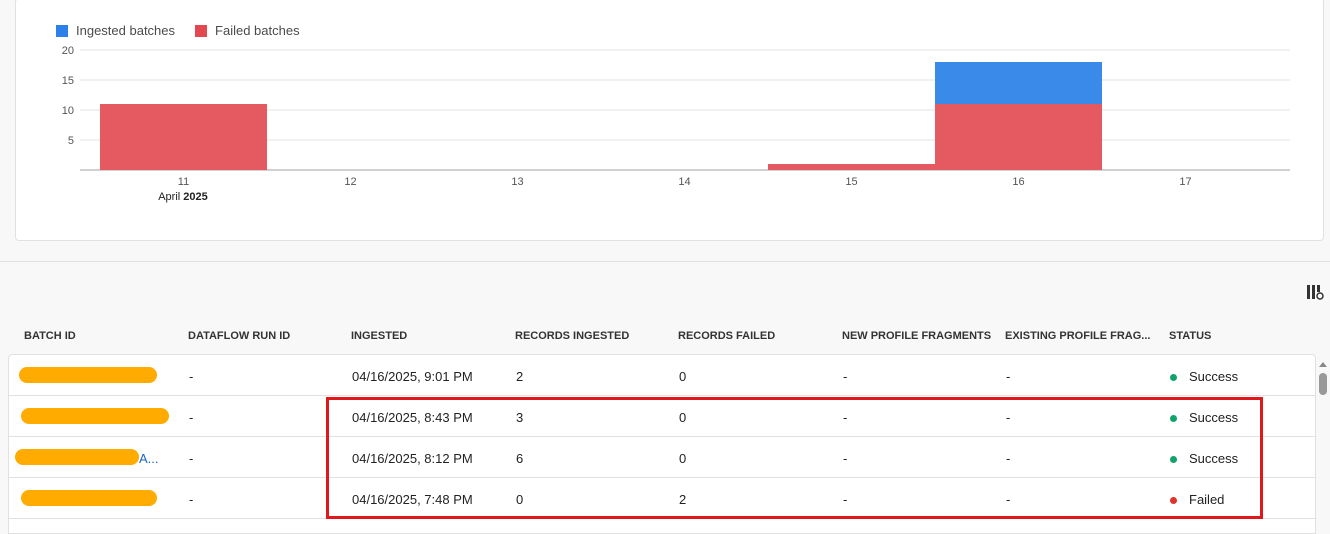  What do you see at coordinates (1315, 292) in the screenshot?
I see `column-settings-icon` at bounding box center [1315, 292].